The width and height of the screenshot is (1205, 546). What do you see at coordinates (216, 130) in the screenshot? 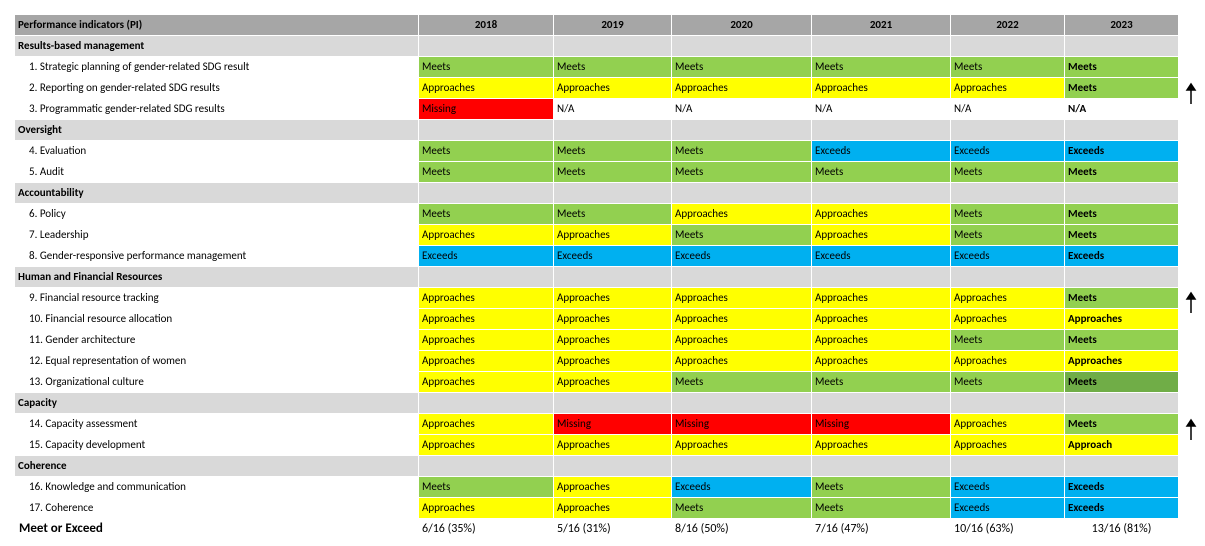
I see `section-title: Oversight` at bounding box center [216, 130].